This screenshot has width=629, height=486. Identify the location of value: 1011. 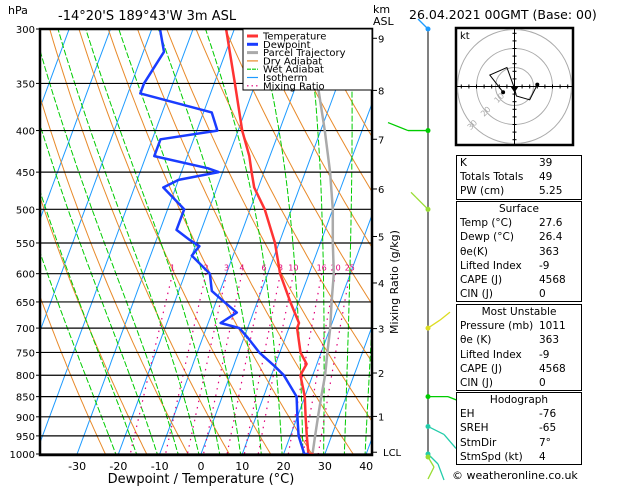
(552, 326).